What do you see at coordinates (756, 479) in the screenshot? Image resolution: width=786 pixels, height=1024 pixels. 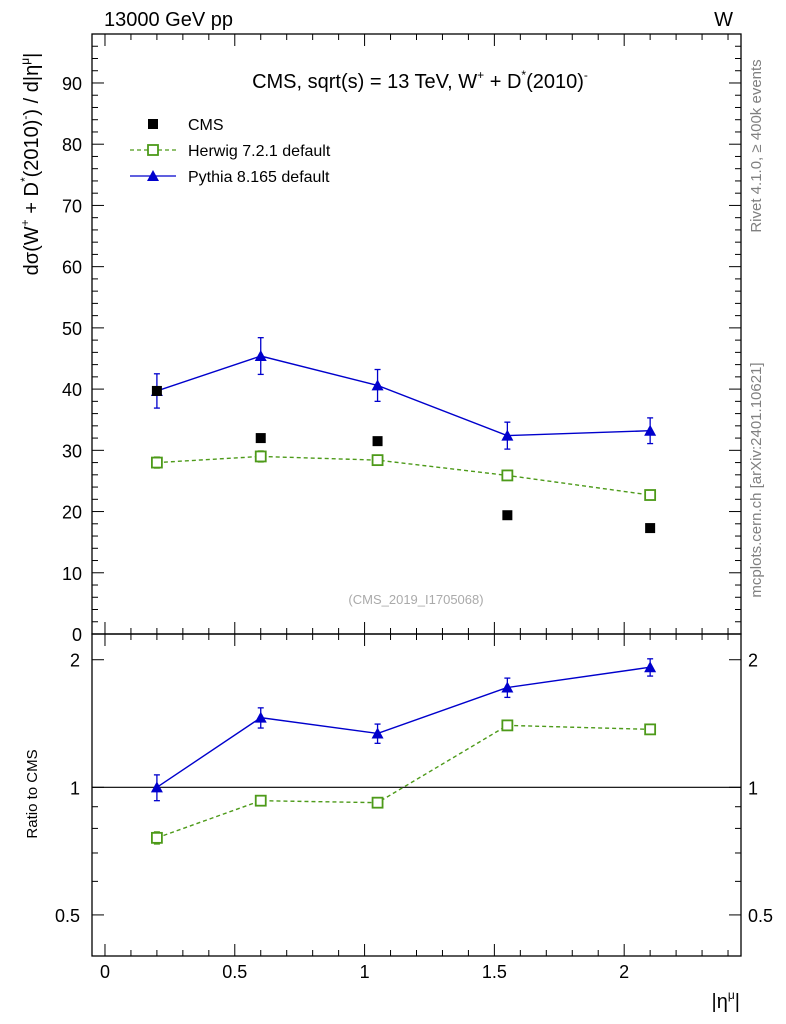 I see `mcplots-label: mcplots.cern.ch [arXiv:2401.10621]` at bounding box center [756, 479].